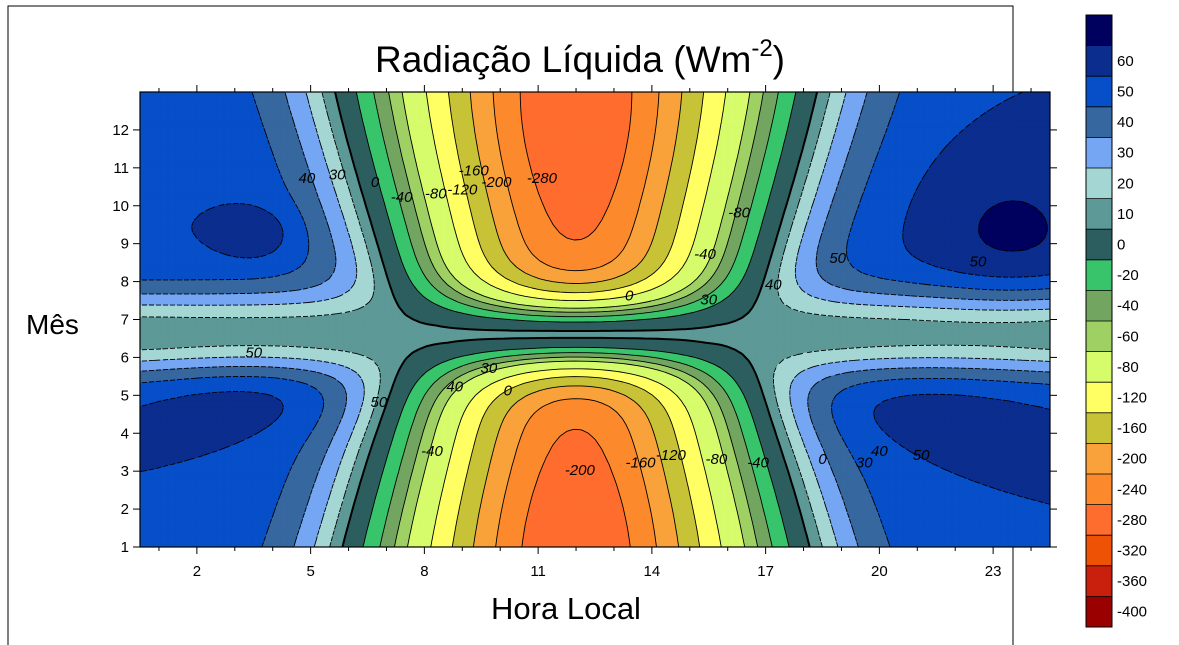 The width and height of the screenshot is (1179, 645). I want to click on chart-title: Radiação Líquida (Wm-2), so click(580, 57).